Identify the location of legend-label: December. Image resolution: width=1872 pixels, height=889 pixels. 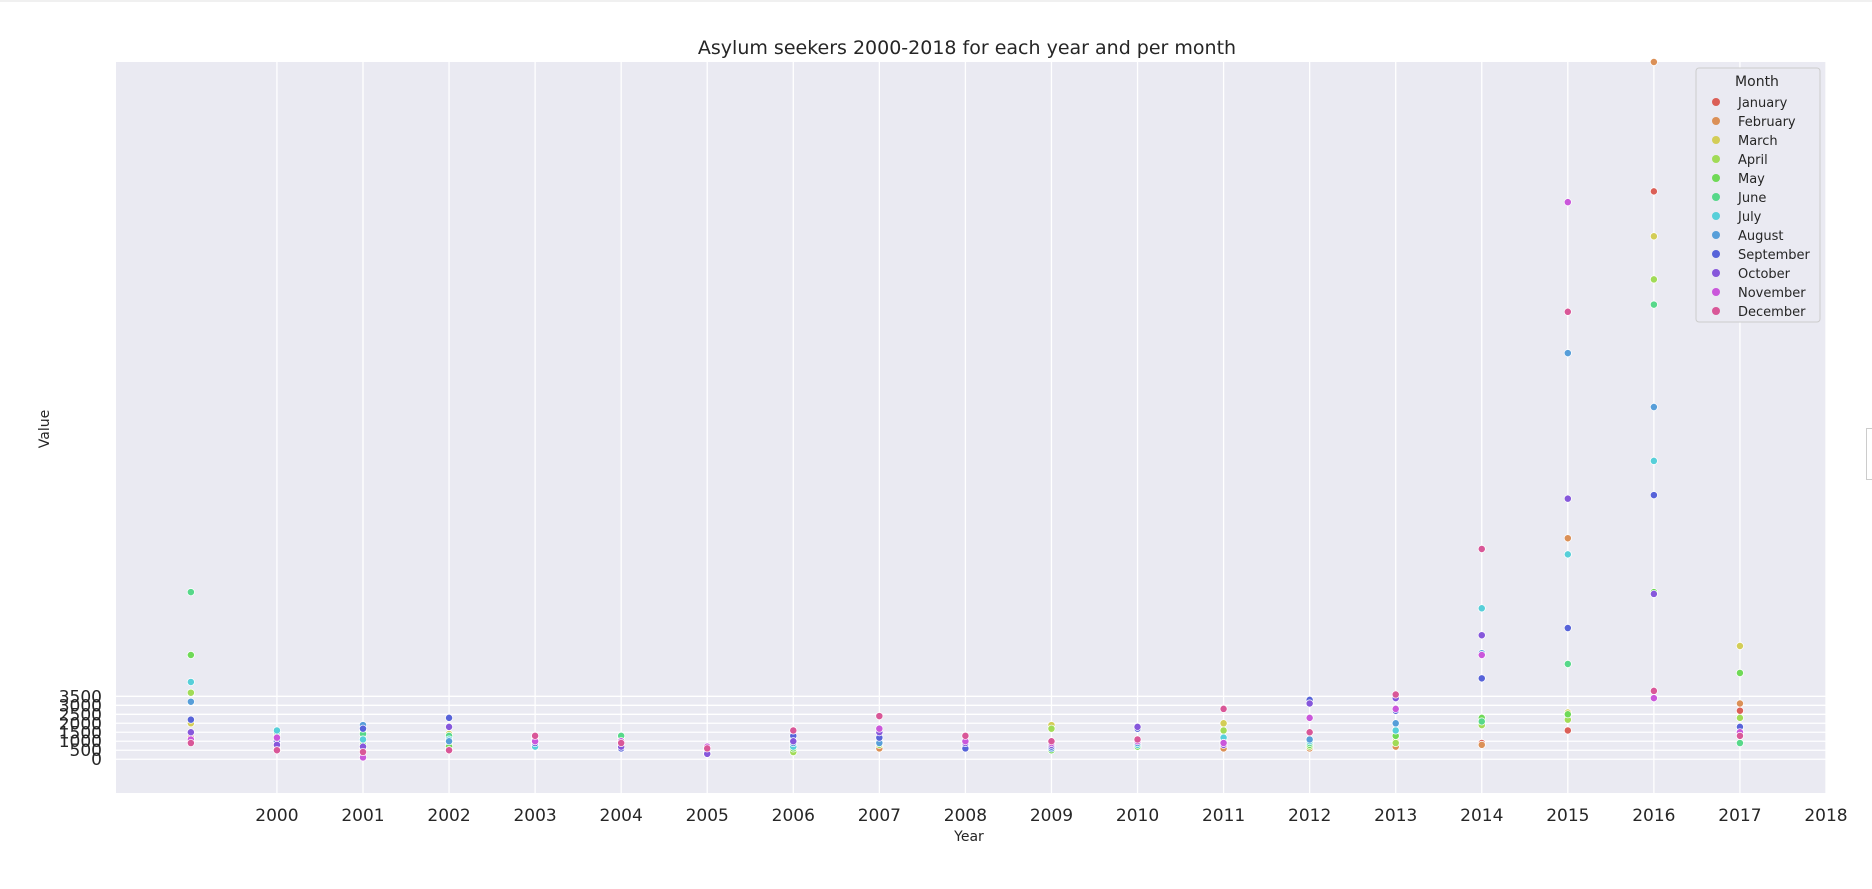
(1772, 312).